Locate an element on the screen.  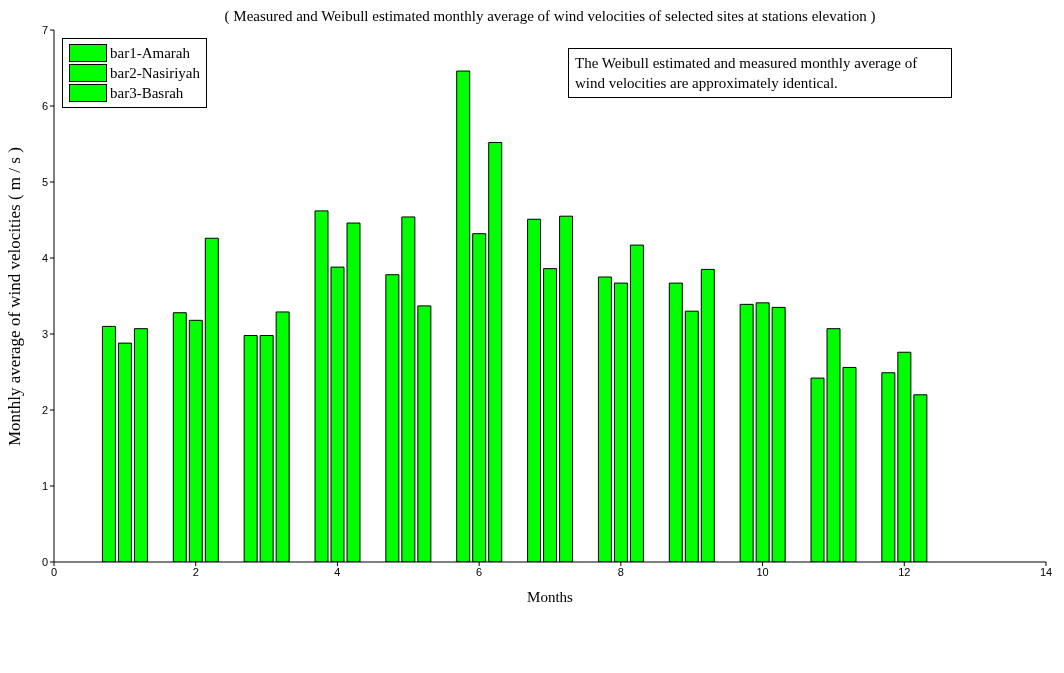
x-tick-label: 14 is located at coordinates (1046, 571).